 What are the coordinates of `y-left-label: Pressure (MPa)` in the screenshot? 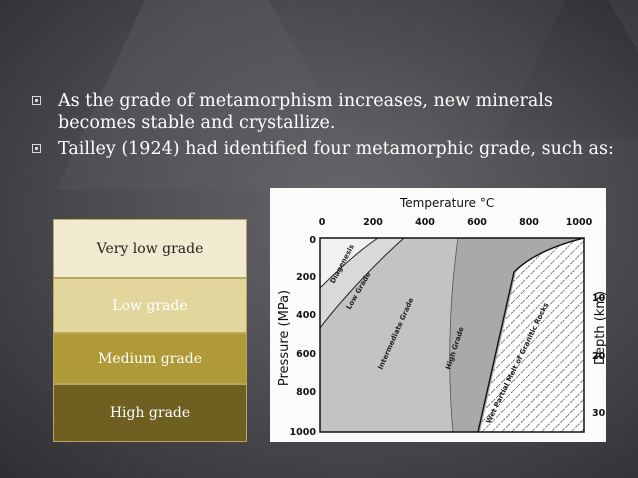 It's located at (284, 338).